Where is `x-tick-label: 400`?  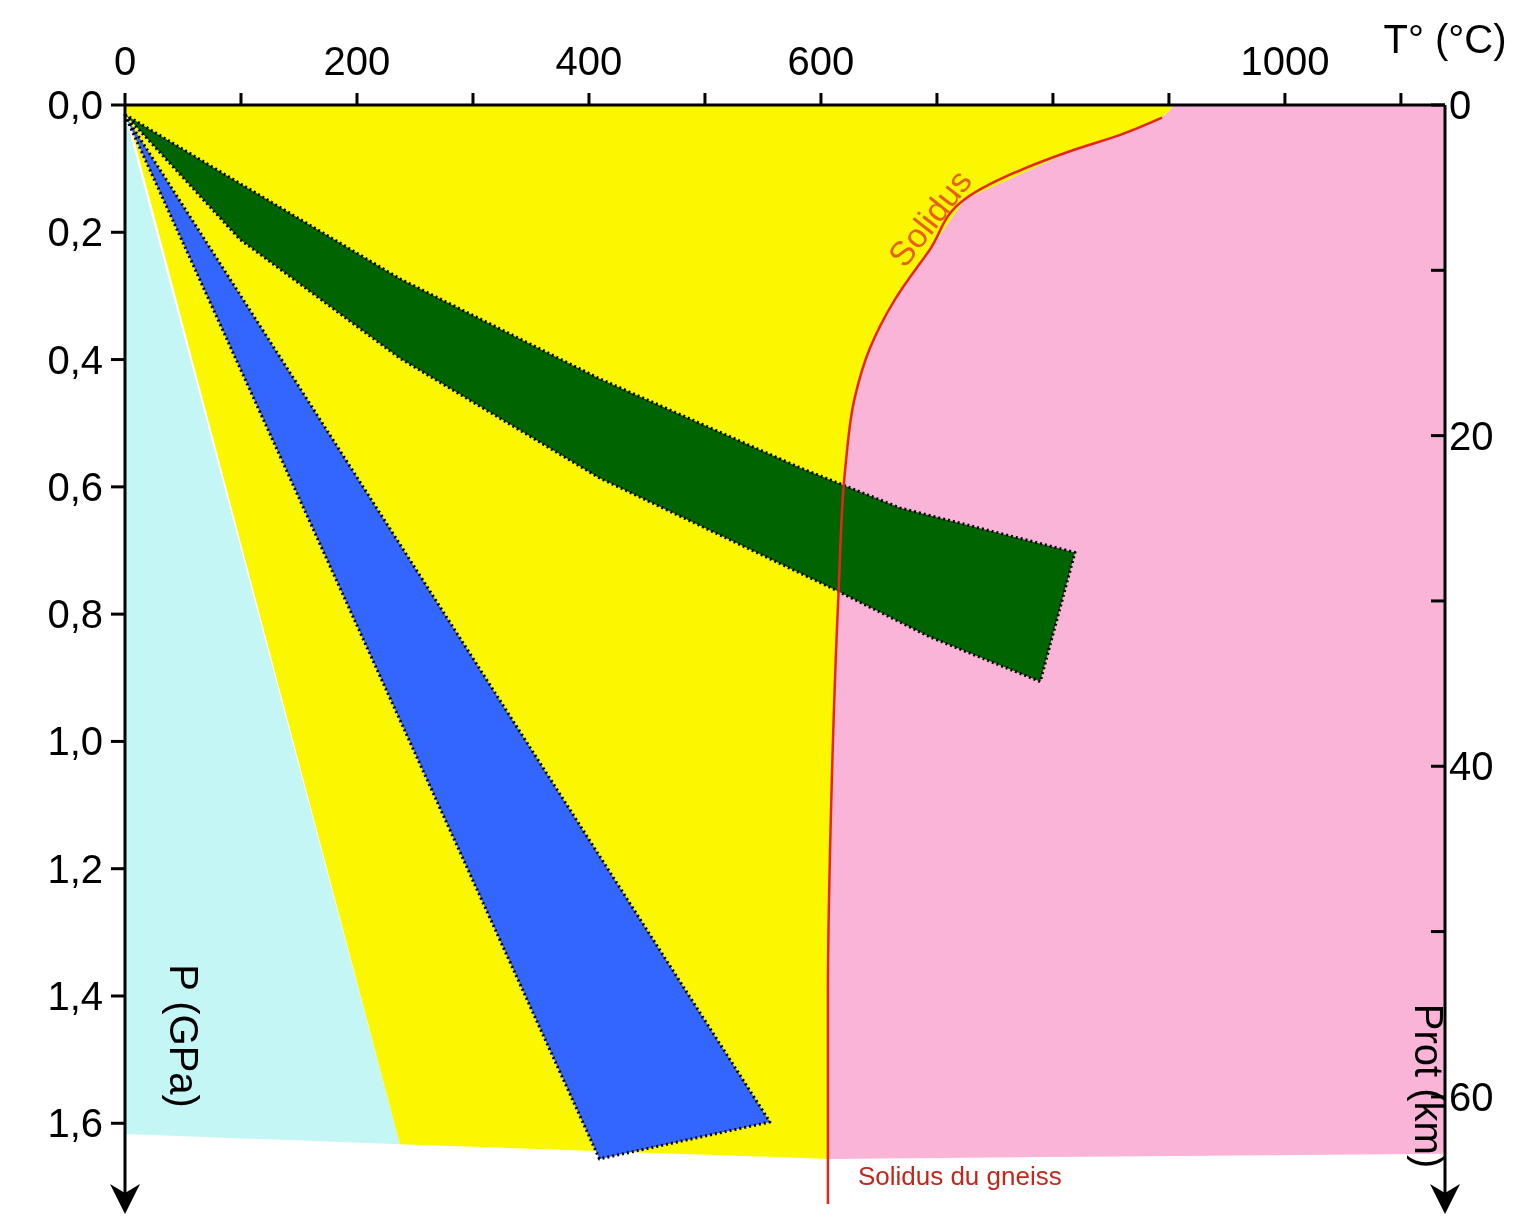
x-tick-label: 400 is located at coordinates (589, 61).